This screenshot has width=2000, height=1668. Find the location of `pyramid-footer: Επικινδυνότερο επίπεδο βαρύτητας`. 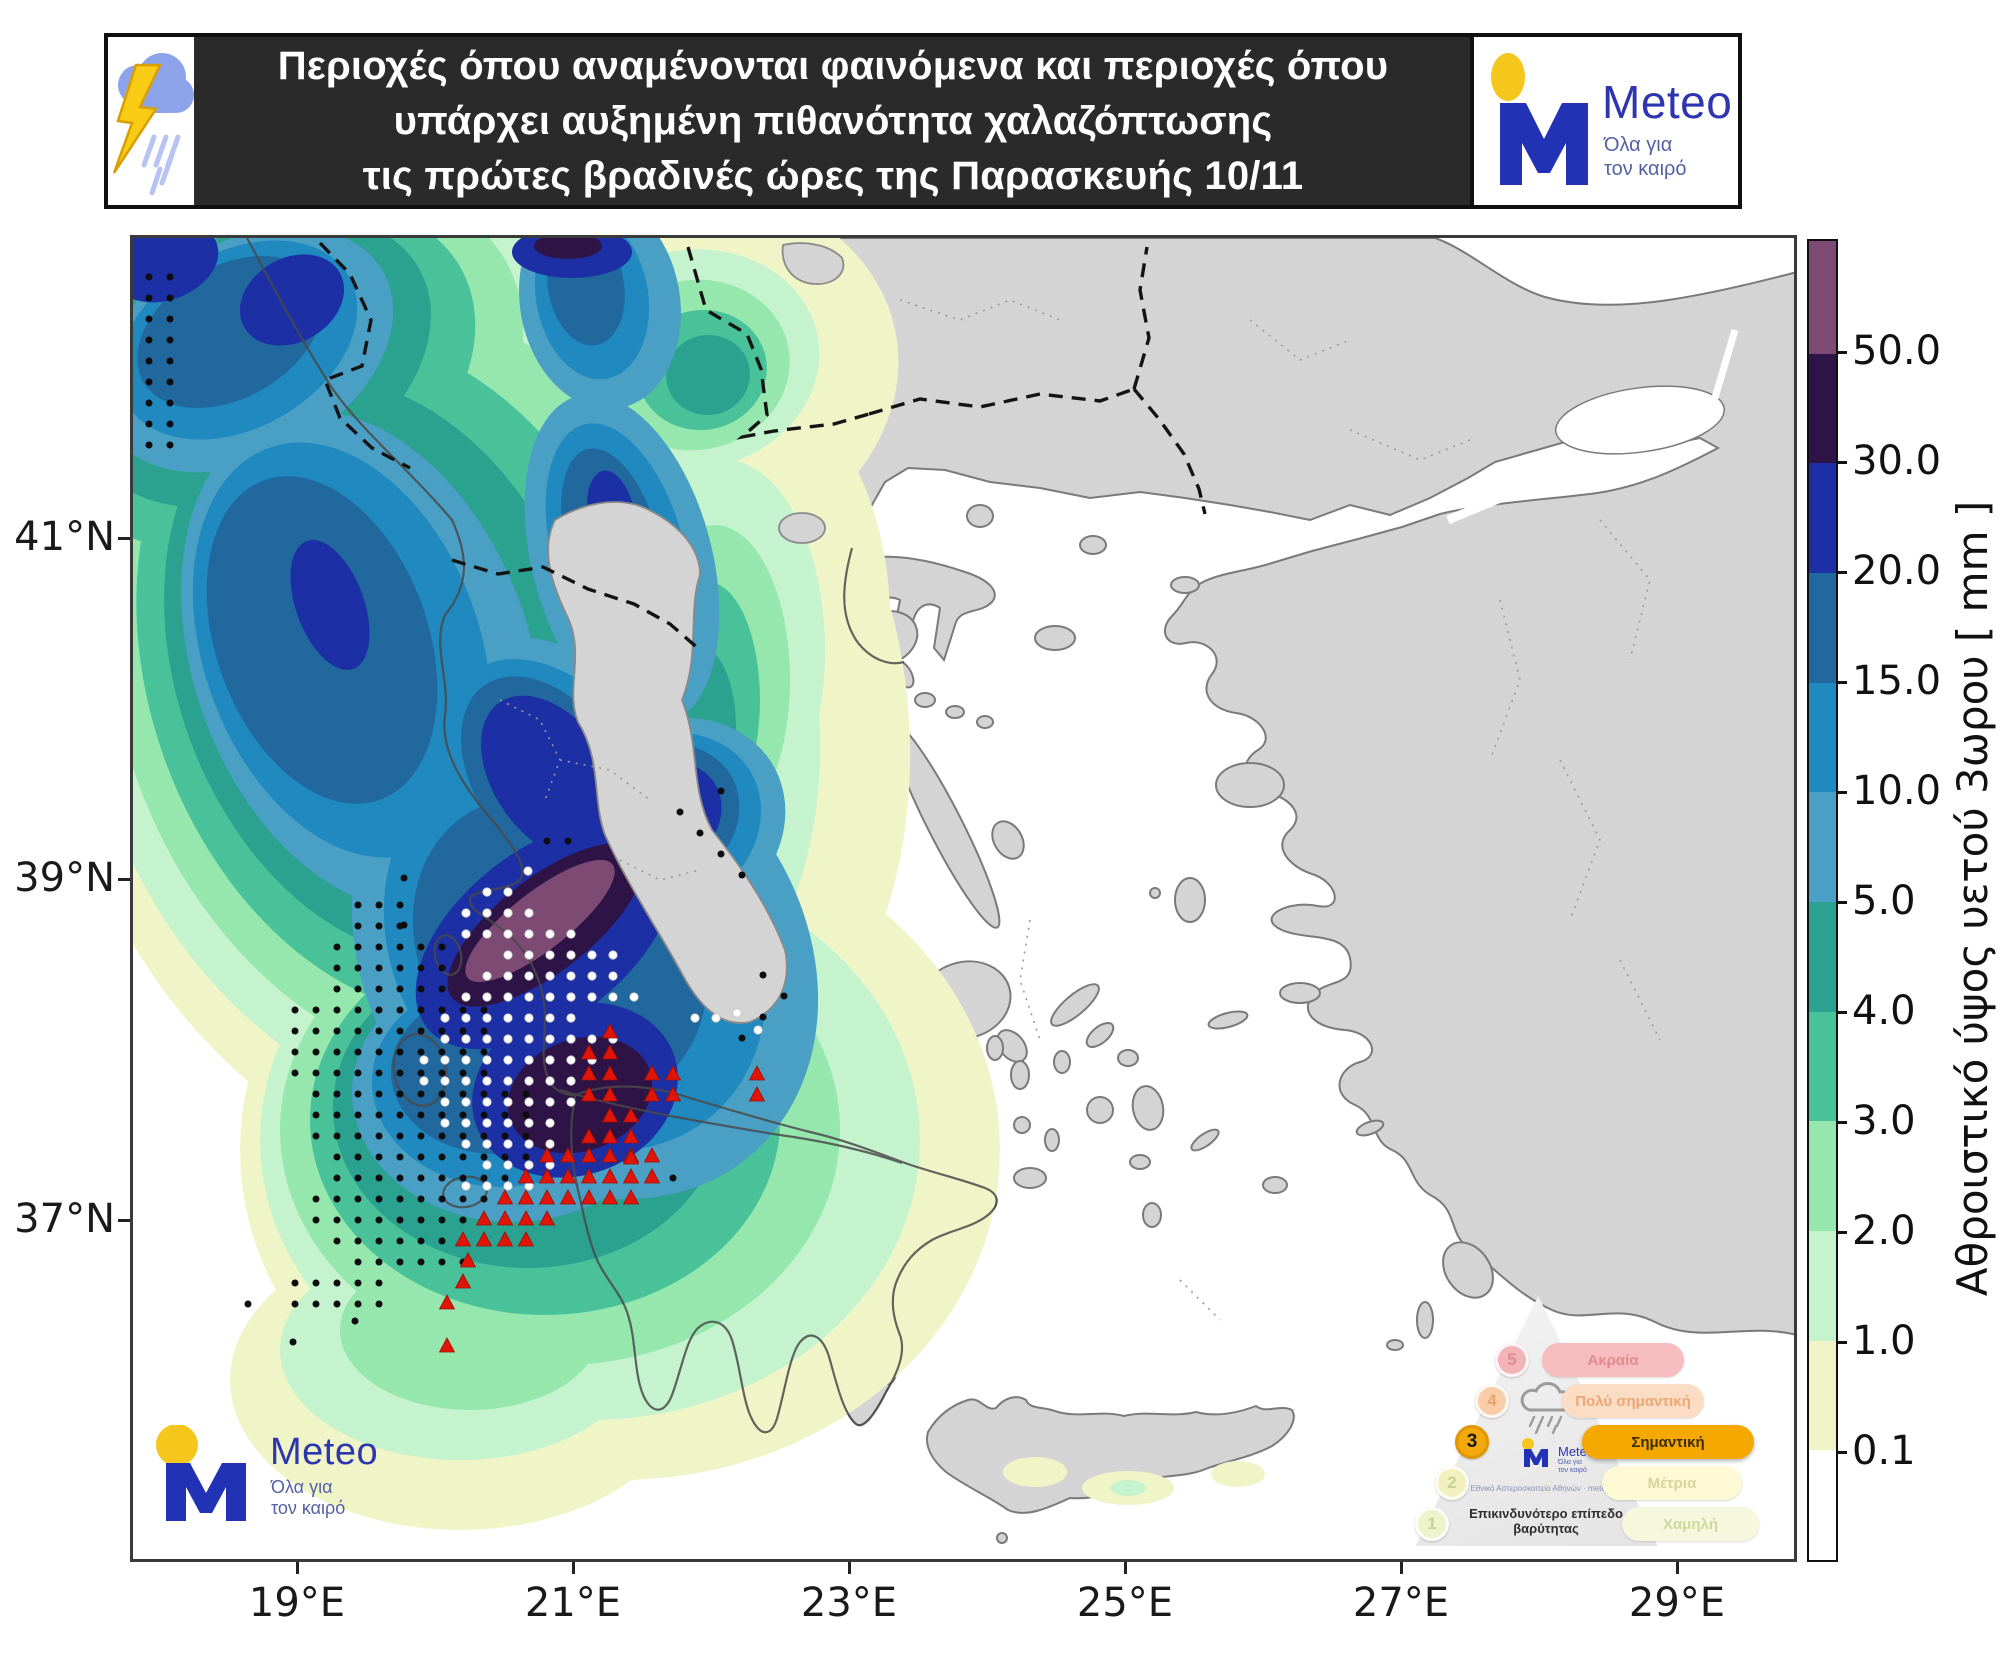

pyramid-footer: Επικινδυνότερο επίπεδο βαρύτητας is located at coordinates (1546, 1521).